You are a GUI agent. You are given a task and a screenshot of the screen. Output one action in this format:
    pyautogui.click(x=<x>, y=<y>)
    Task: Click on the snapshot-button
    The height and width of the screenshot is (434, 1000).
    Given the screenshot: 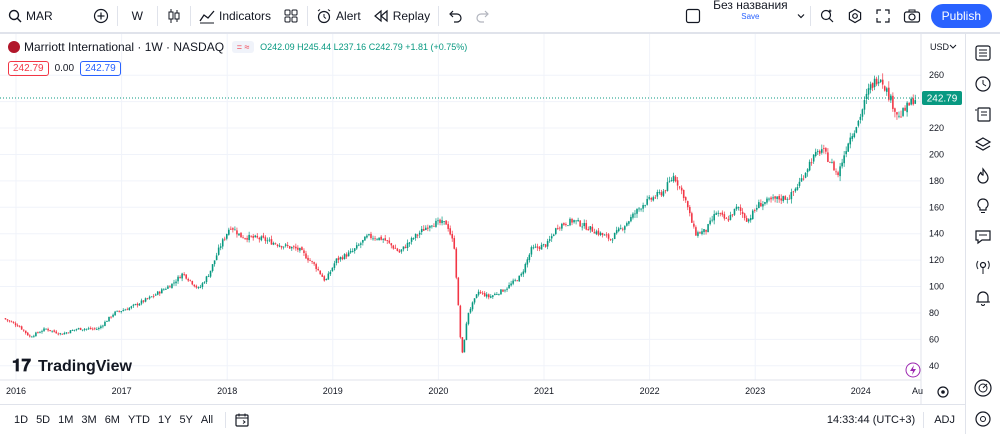 What is the action you would take?
    pyautogui.click(x=912, y=16)
    